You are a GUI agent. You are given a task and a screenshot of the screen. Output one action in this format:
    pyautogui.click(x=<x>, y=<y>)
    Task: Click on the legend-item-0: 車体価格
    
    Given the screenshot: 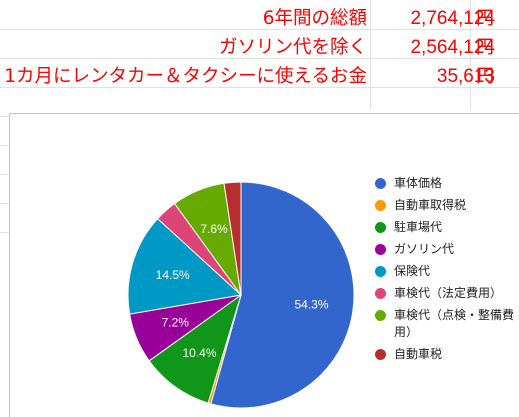 What is the action you would take?
    pyautogui.click(x=444, y=183)
    